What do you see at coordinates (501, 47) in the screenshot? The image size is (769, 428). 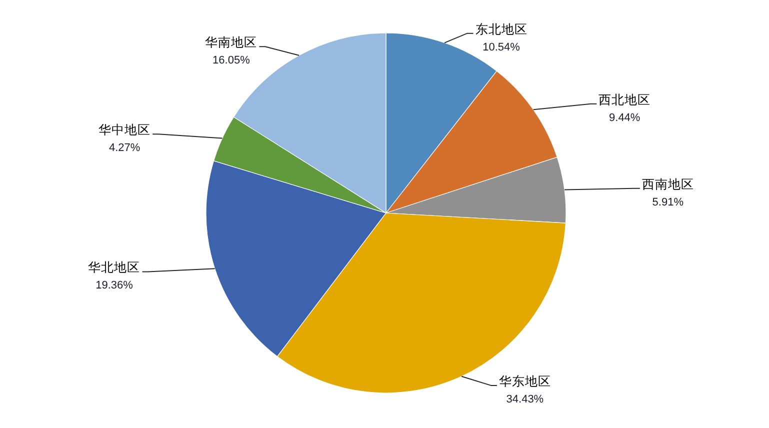 I see `data-label: 10.54%` at bounding box center [501, 47].